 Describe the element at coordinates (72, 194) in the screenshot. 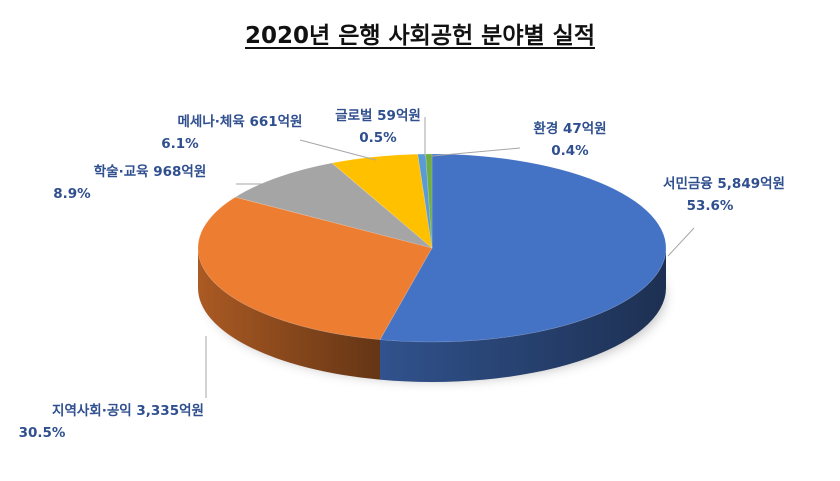

I see `data-label-percent-2: 8.9%` at that location.